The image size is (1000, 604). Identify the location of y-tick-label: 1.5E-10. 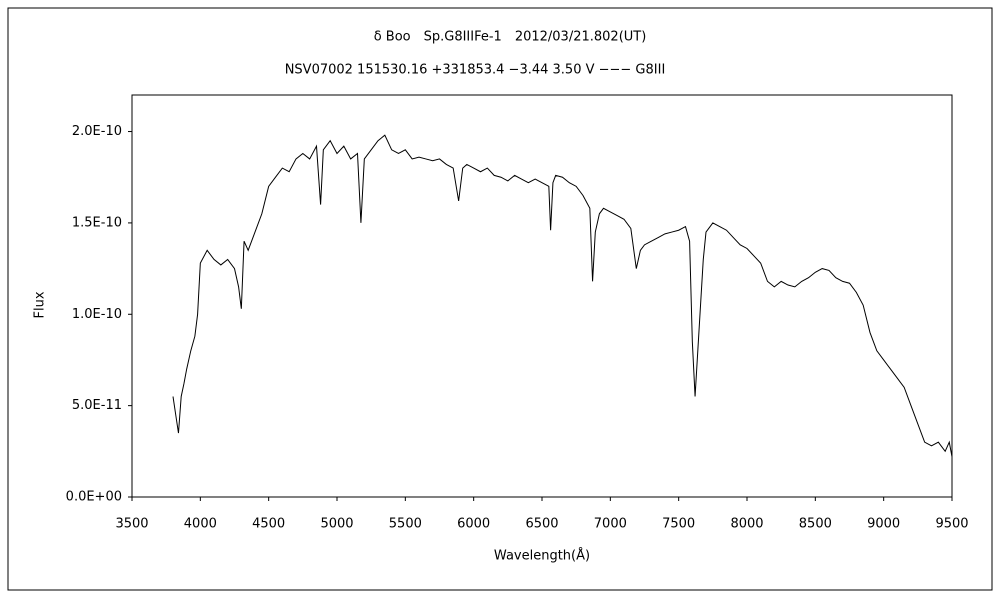
(97, 222).